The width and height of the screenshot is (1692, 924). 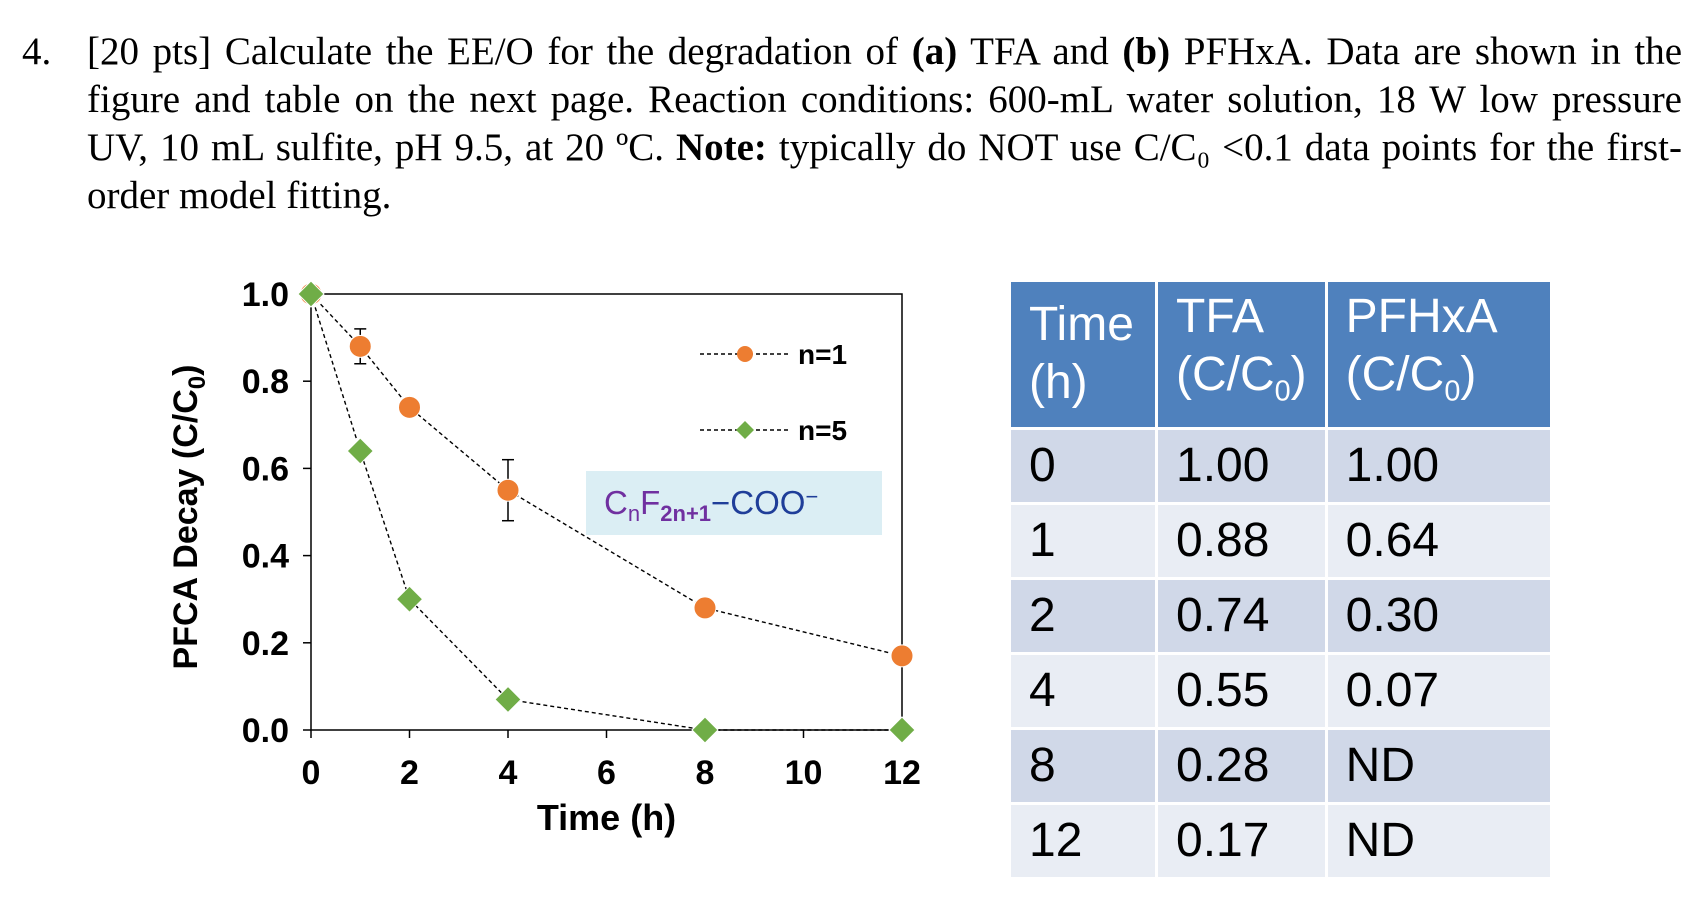 What do you see at coordinates (1039, 51) in the screenshot?
I see `question-text-part-2: TFA and` at bounding box center [1039, 51].